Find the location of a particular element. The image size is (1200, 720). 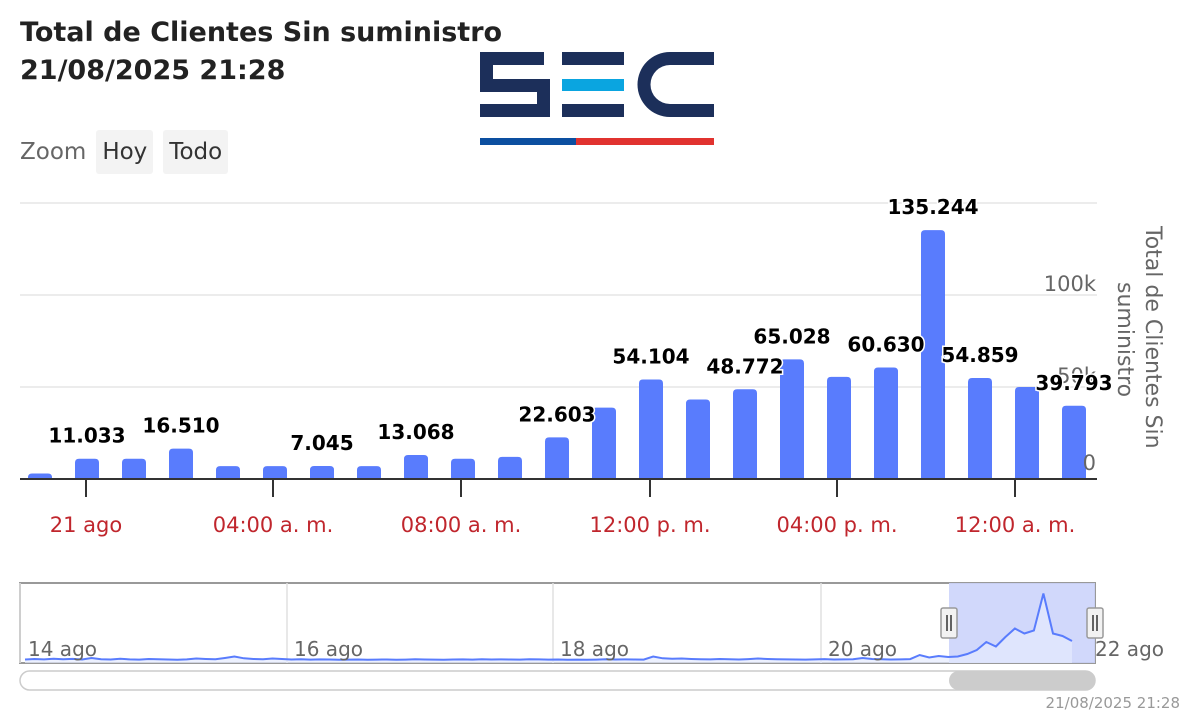

zoom-controls: Zoom Hoy Todo is located at coordinates (124, 152).